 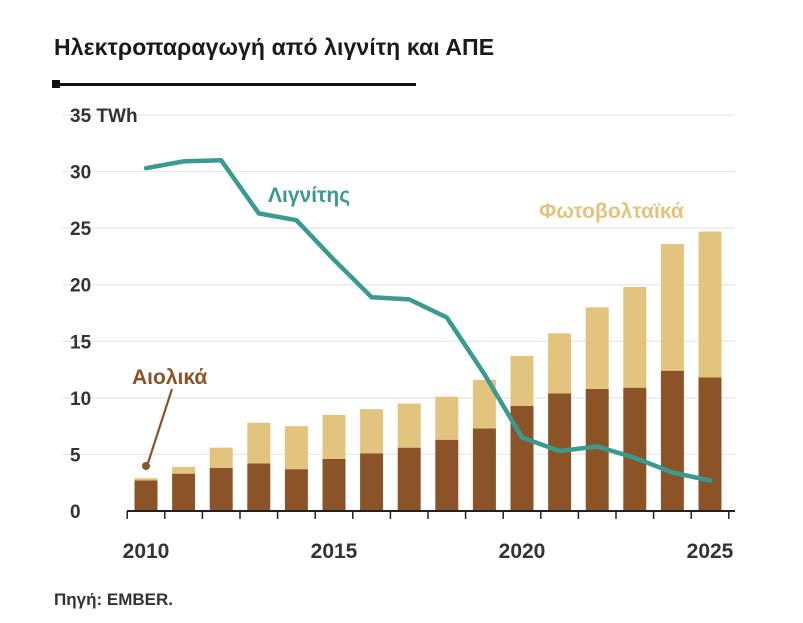 What do you see at coordinates (169, 377) in the screenshot?
I see `wind-label: Αιολικά` at bounding box center [169, 377].